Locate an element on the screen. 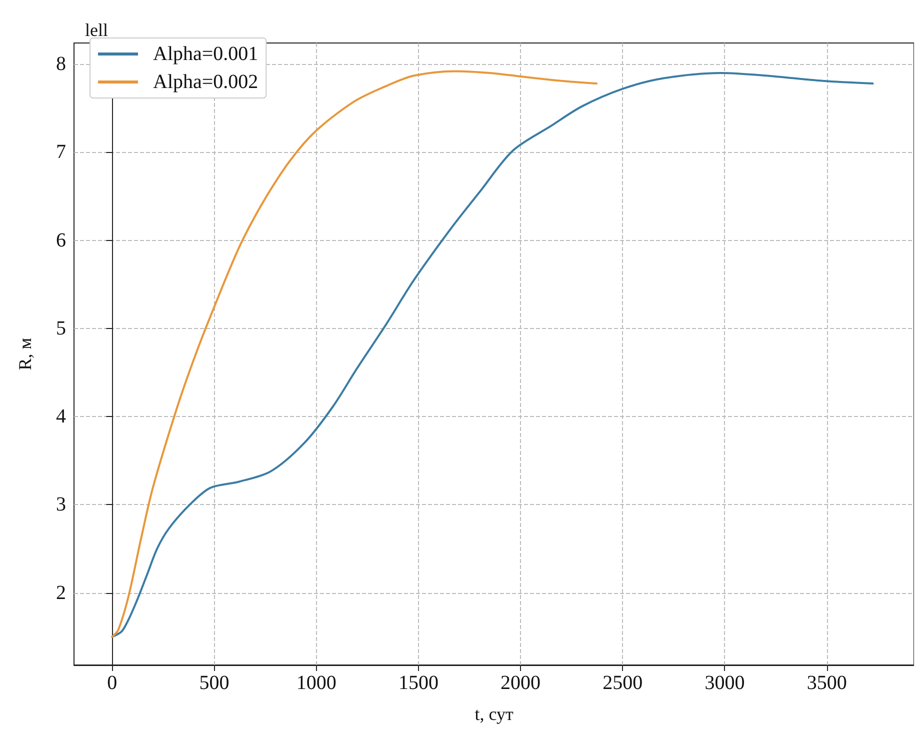  x-tick-label: 0 is located at coordinates (112, 683).